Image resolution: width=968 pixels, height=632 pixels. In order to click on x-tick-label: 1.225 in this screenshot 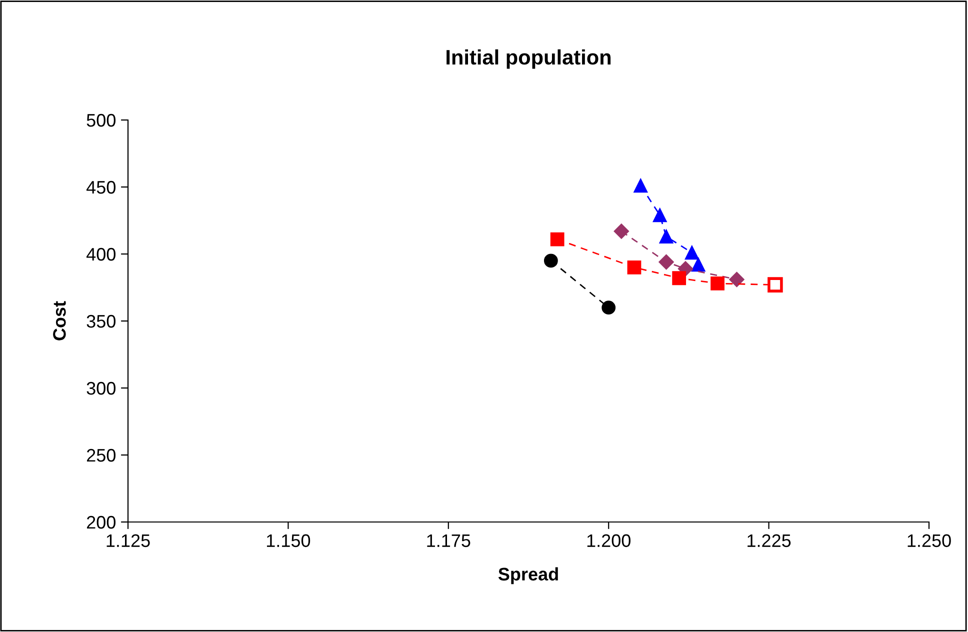, I will do `click(769, 541)`.